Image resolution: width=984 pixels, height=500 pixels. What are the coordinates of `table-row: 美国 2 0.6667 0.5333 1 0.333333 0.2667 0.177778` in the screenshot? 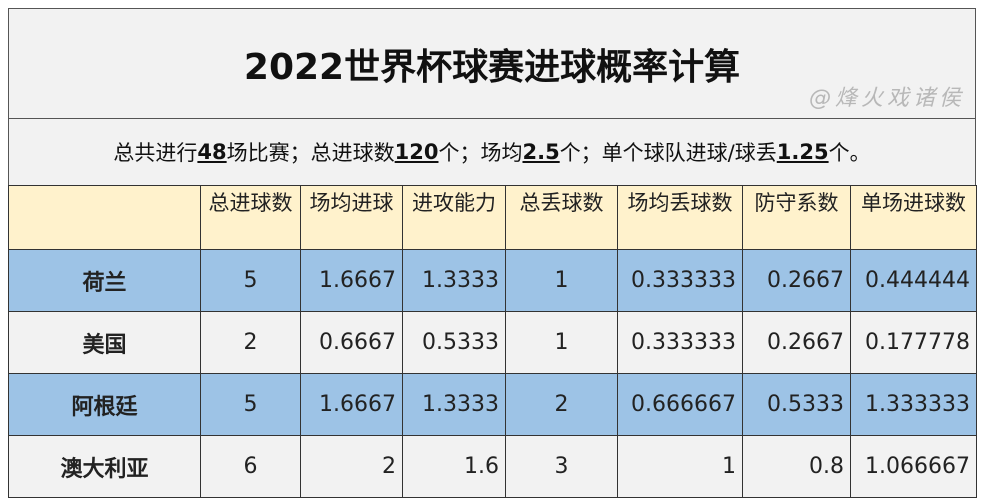 It's located at (492, 342).